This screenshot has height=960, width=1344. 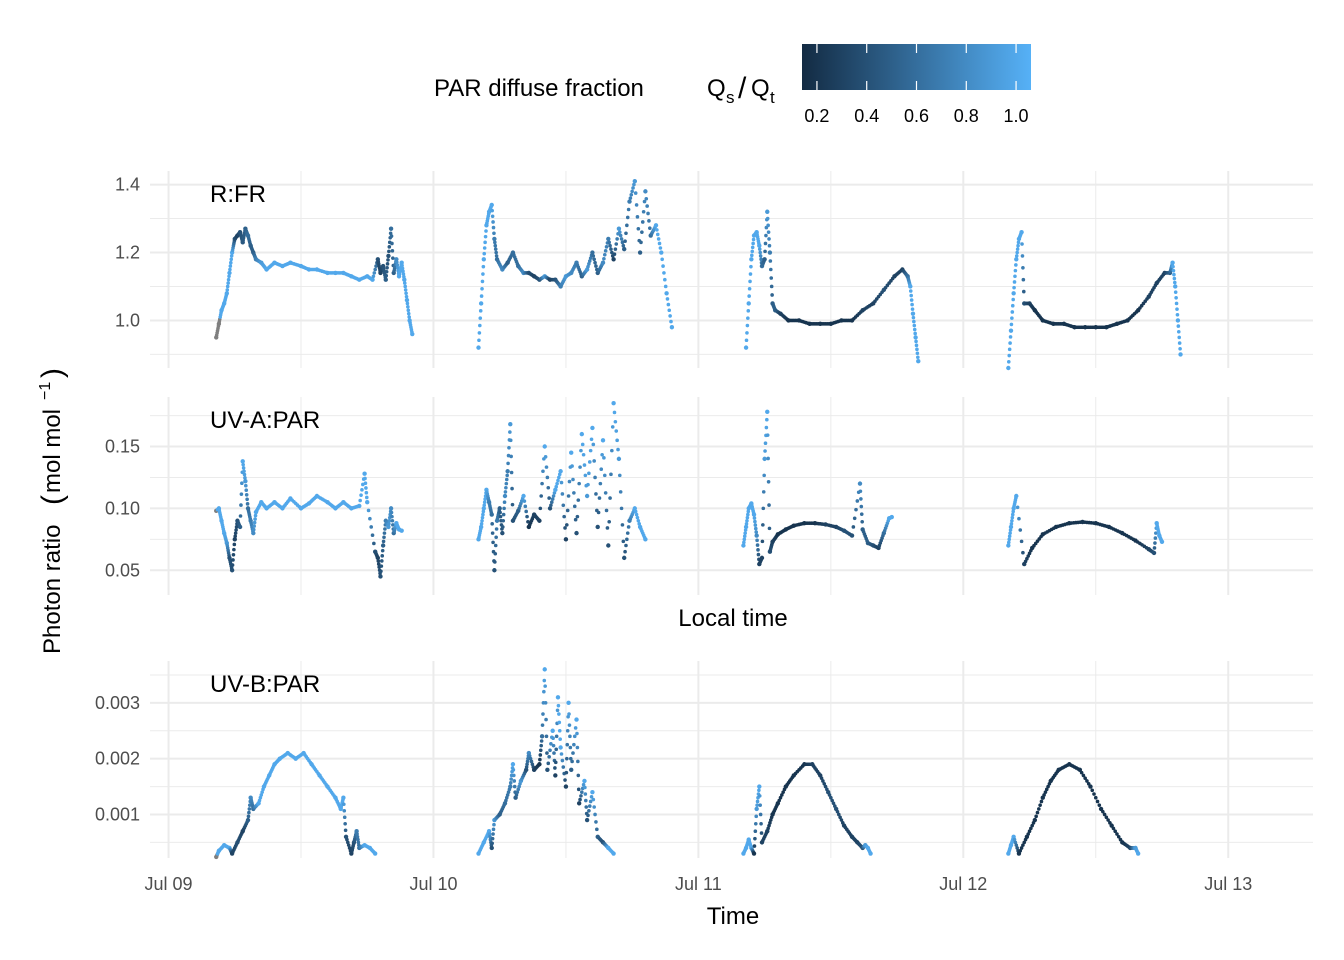 I want to click on legend-tick-label: 0.6, so click(x=916, y=116).